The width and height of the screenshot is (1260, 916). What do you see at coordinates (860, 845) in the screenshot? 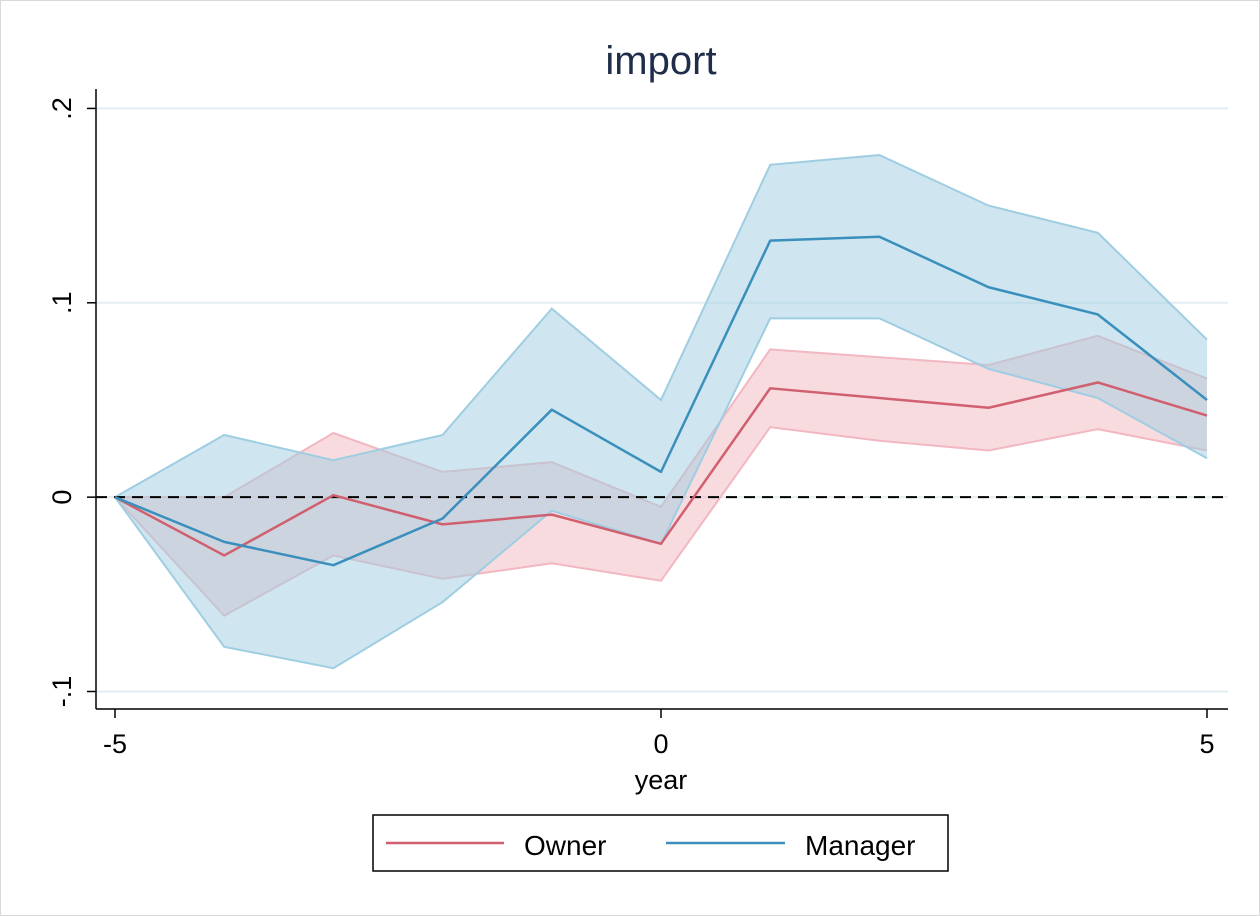
I see `legend-label-manager: Manager` at bounding box center [860, 845].